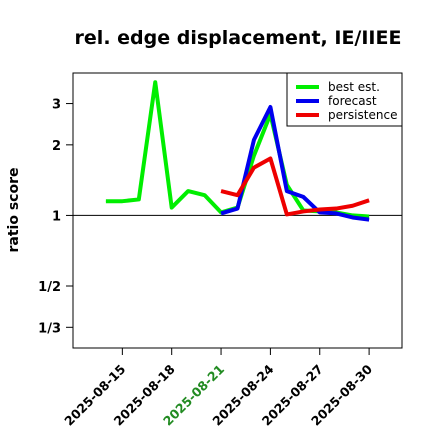 The image size is (440, 440). I want to click on legend-label: best est., so click(354, 87).